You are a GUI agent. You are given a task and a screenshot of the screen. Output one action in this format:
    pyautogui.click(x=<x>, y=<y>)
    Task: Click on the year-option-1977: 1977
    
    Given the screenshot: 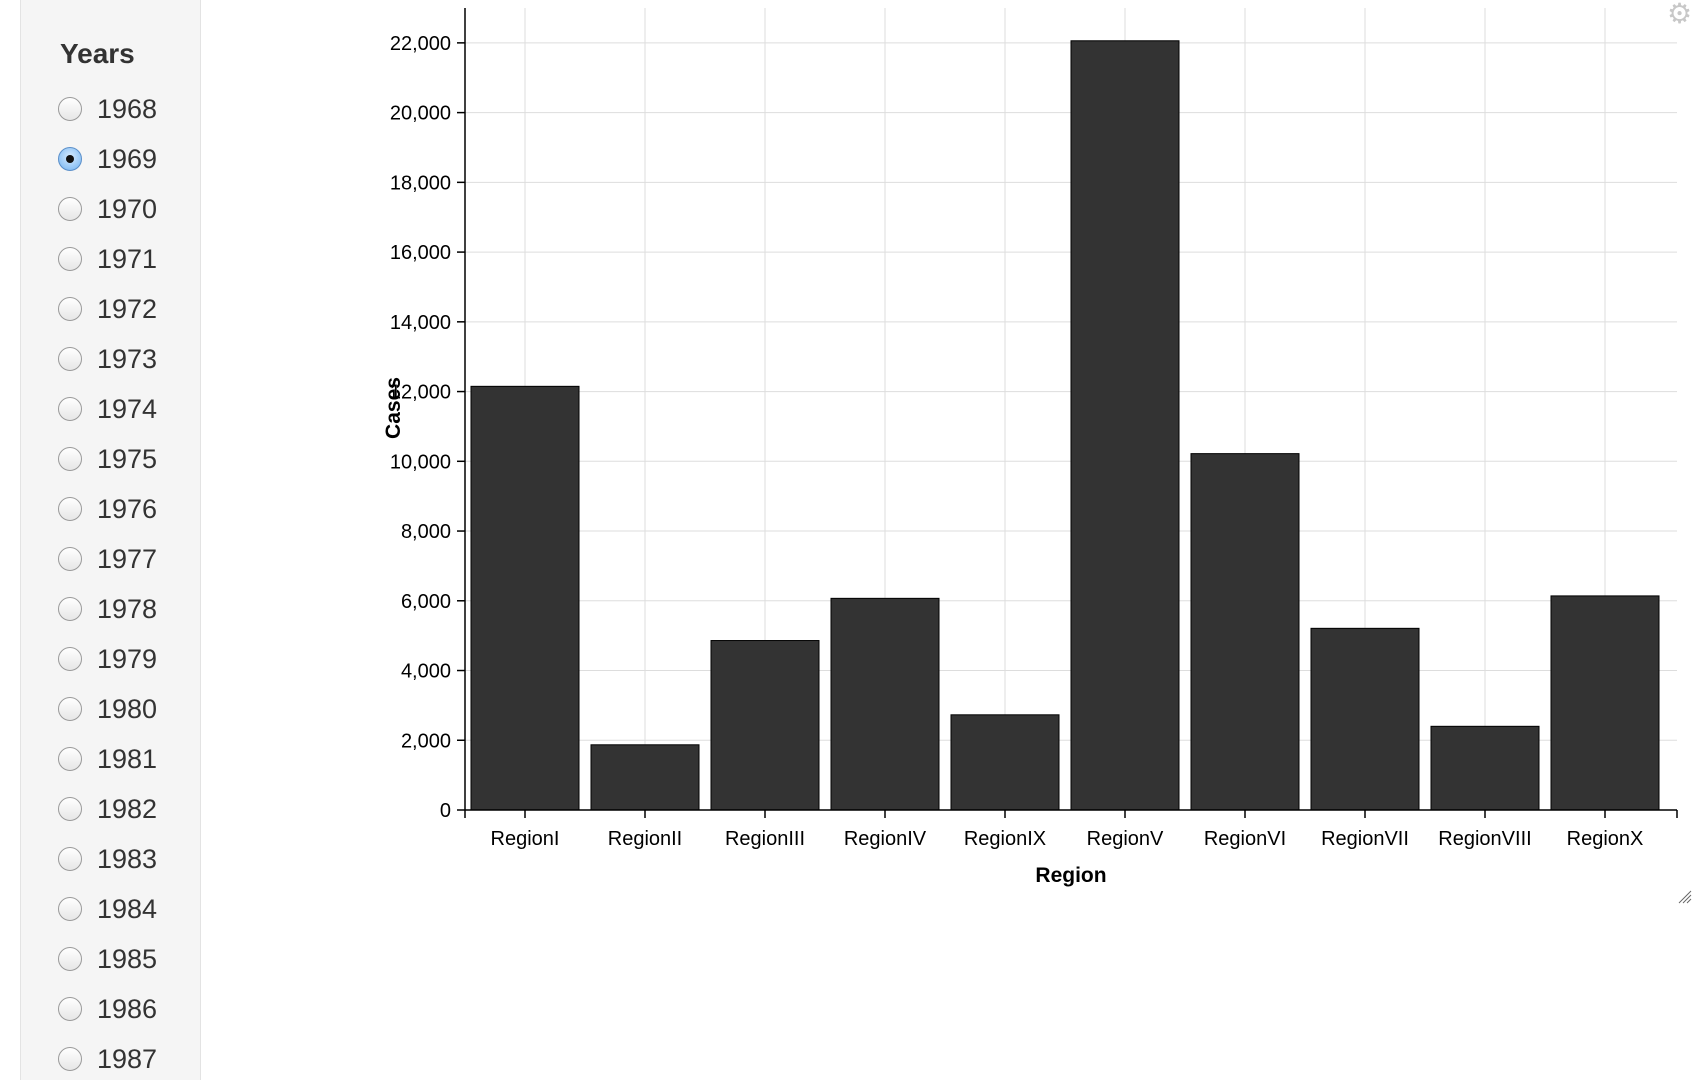 What is the action you would take?
    pyautogui.click(x=107, y=559)
    